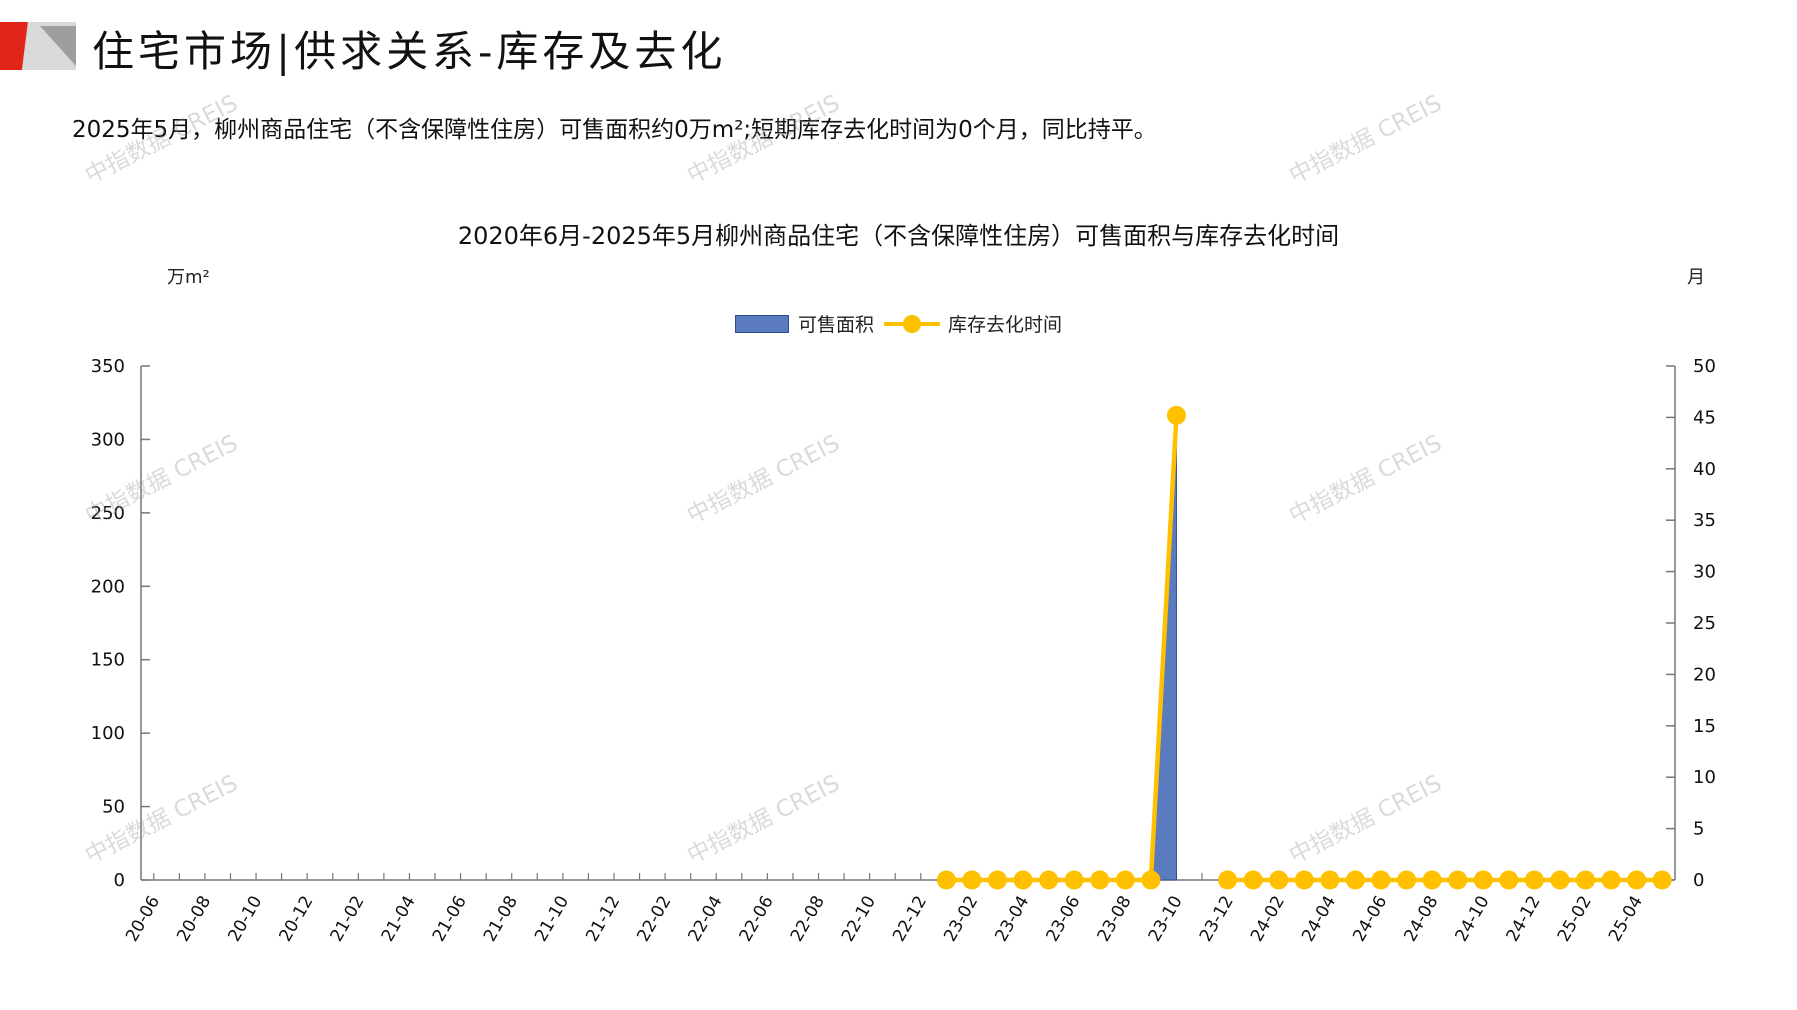 This screenshot has width=1797, height=1010. Describe the element at coordinates (552, 919) in the screenshot. I see `x-tick-label: 21-10` at that location.